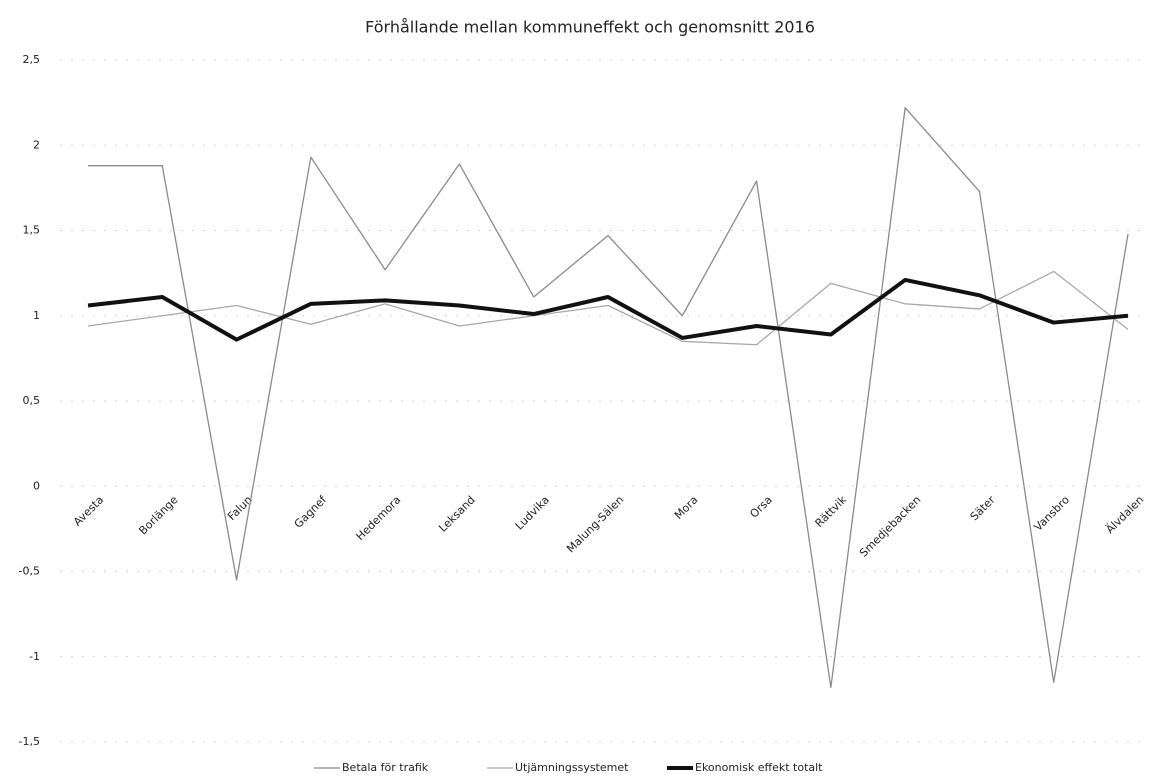  I want to click on legend-item: Ekonomisk effekt totalt, so click(745, 767).